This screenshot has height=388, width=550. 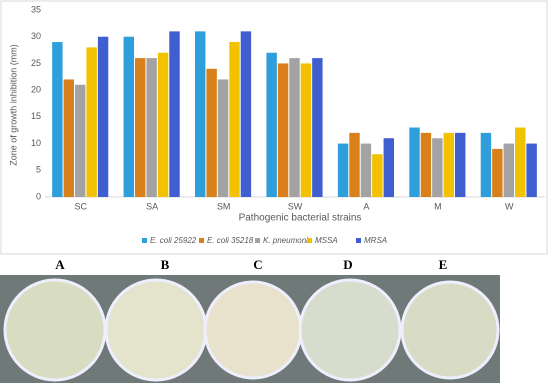 I want to click on y-axis-label: Zone of growth inhibition (mm), so click(x=13, y=105).